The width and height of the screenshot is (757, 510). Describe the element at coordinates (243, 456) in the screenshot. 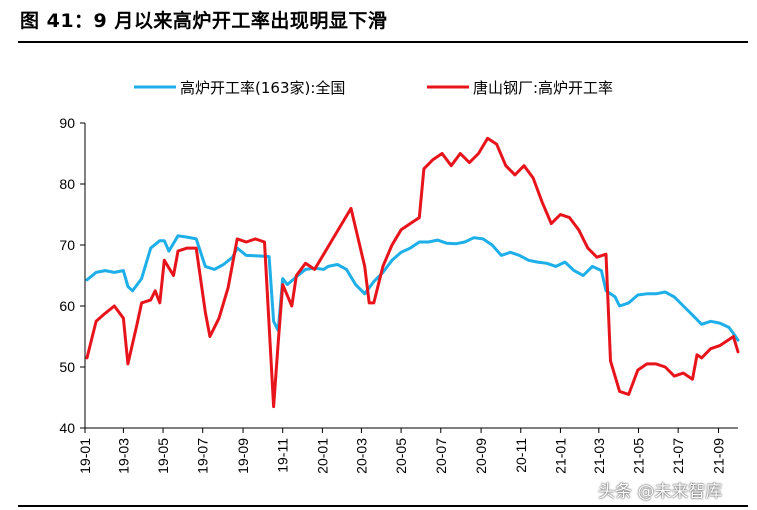

I see `x-tick-label: 19-09` at that location.